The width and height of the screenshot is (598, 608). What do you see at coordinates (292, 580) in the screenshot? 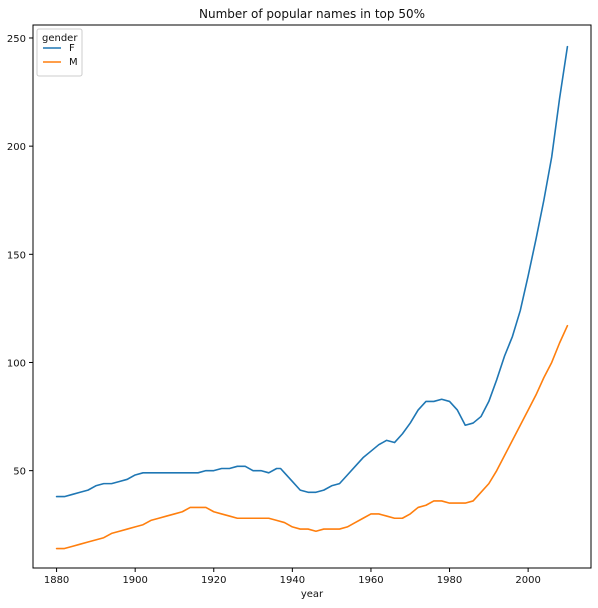
I see `x-tick-label: 1940` at bounding box center [292, 580].